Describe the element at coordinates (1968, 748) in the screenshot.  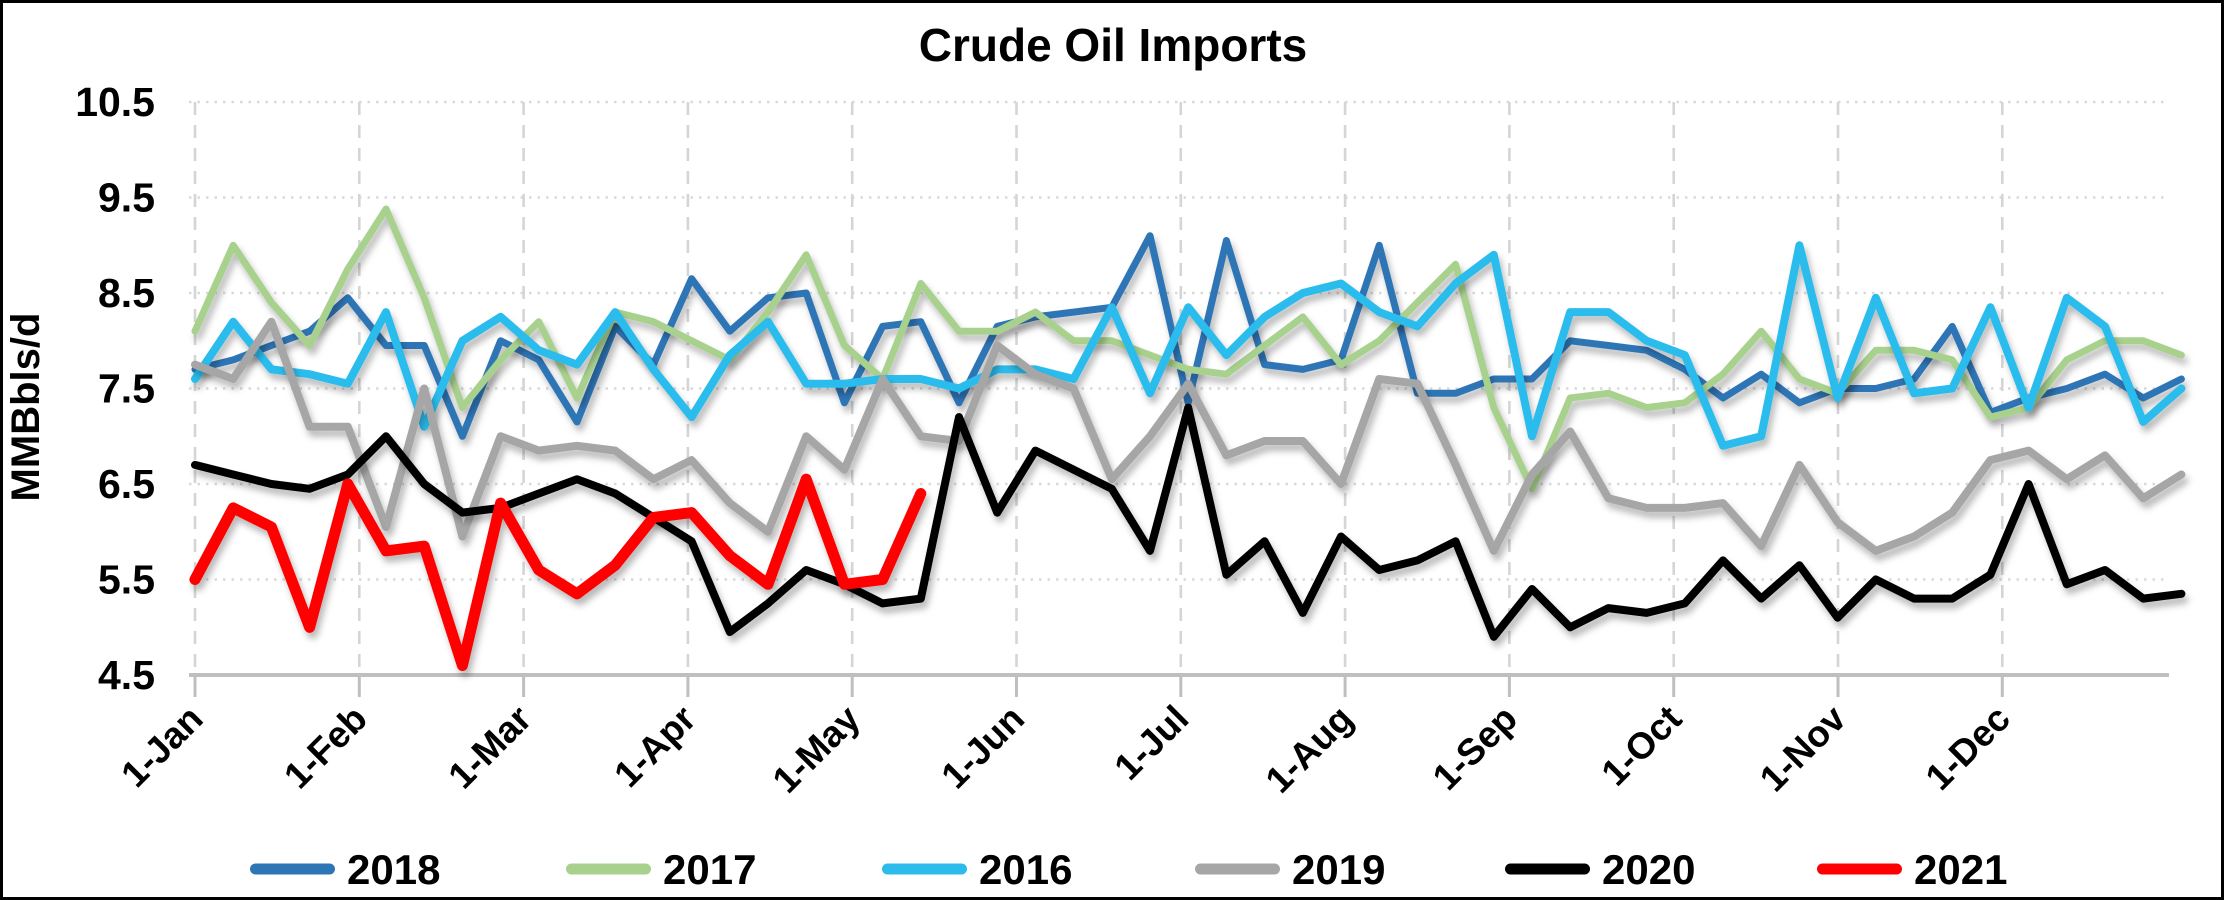
I see `x-tick-label: 1-Dec` at that location.